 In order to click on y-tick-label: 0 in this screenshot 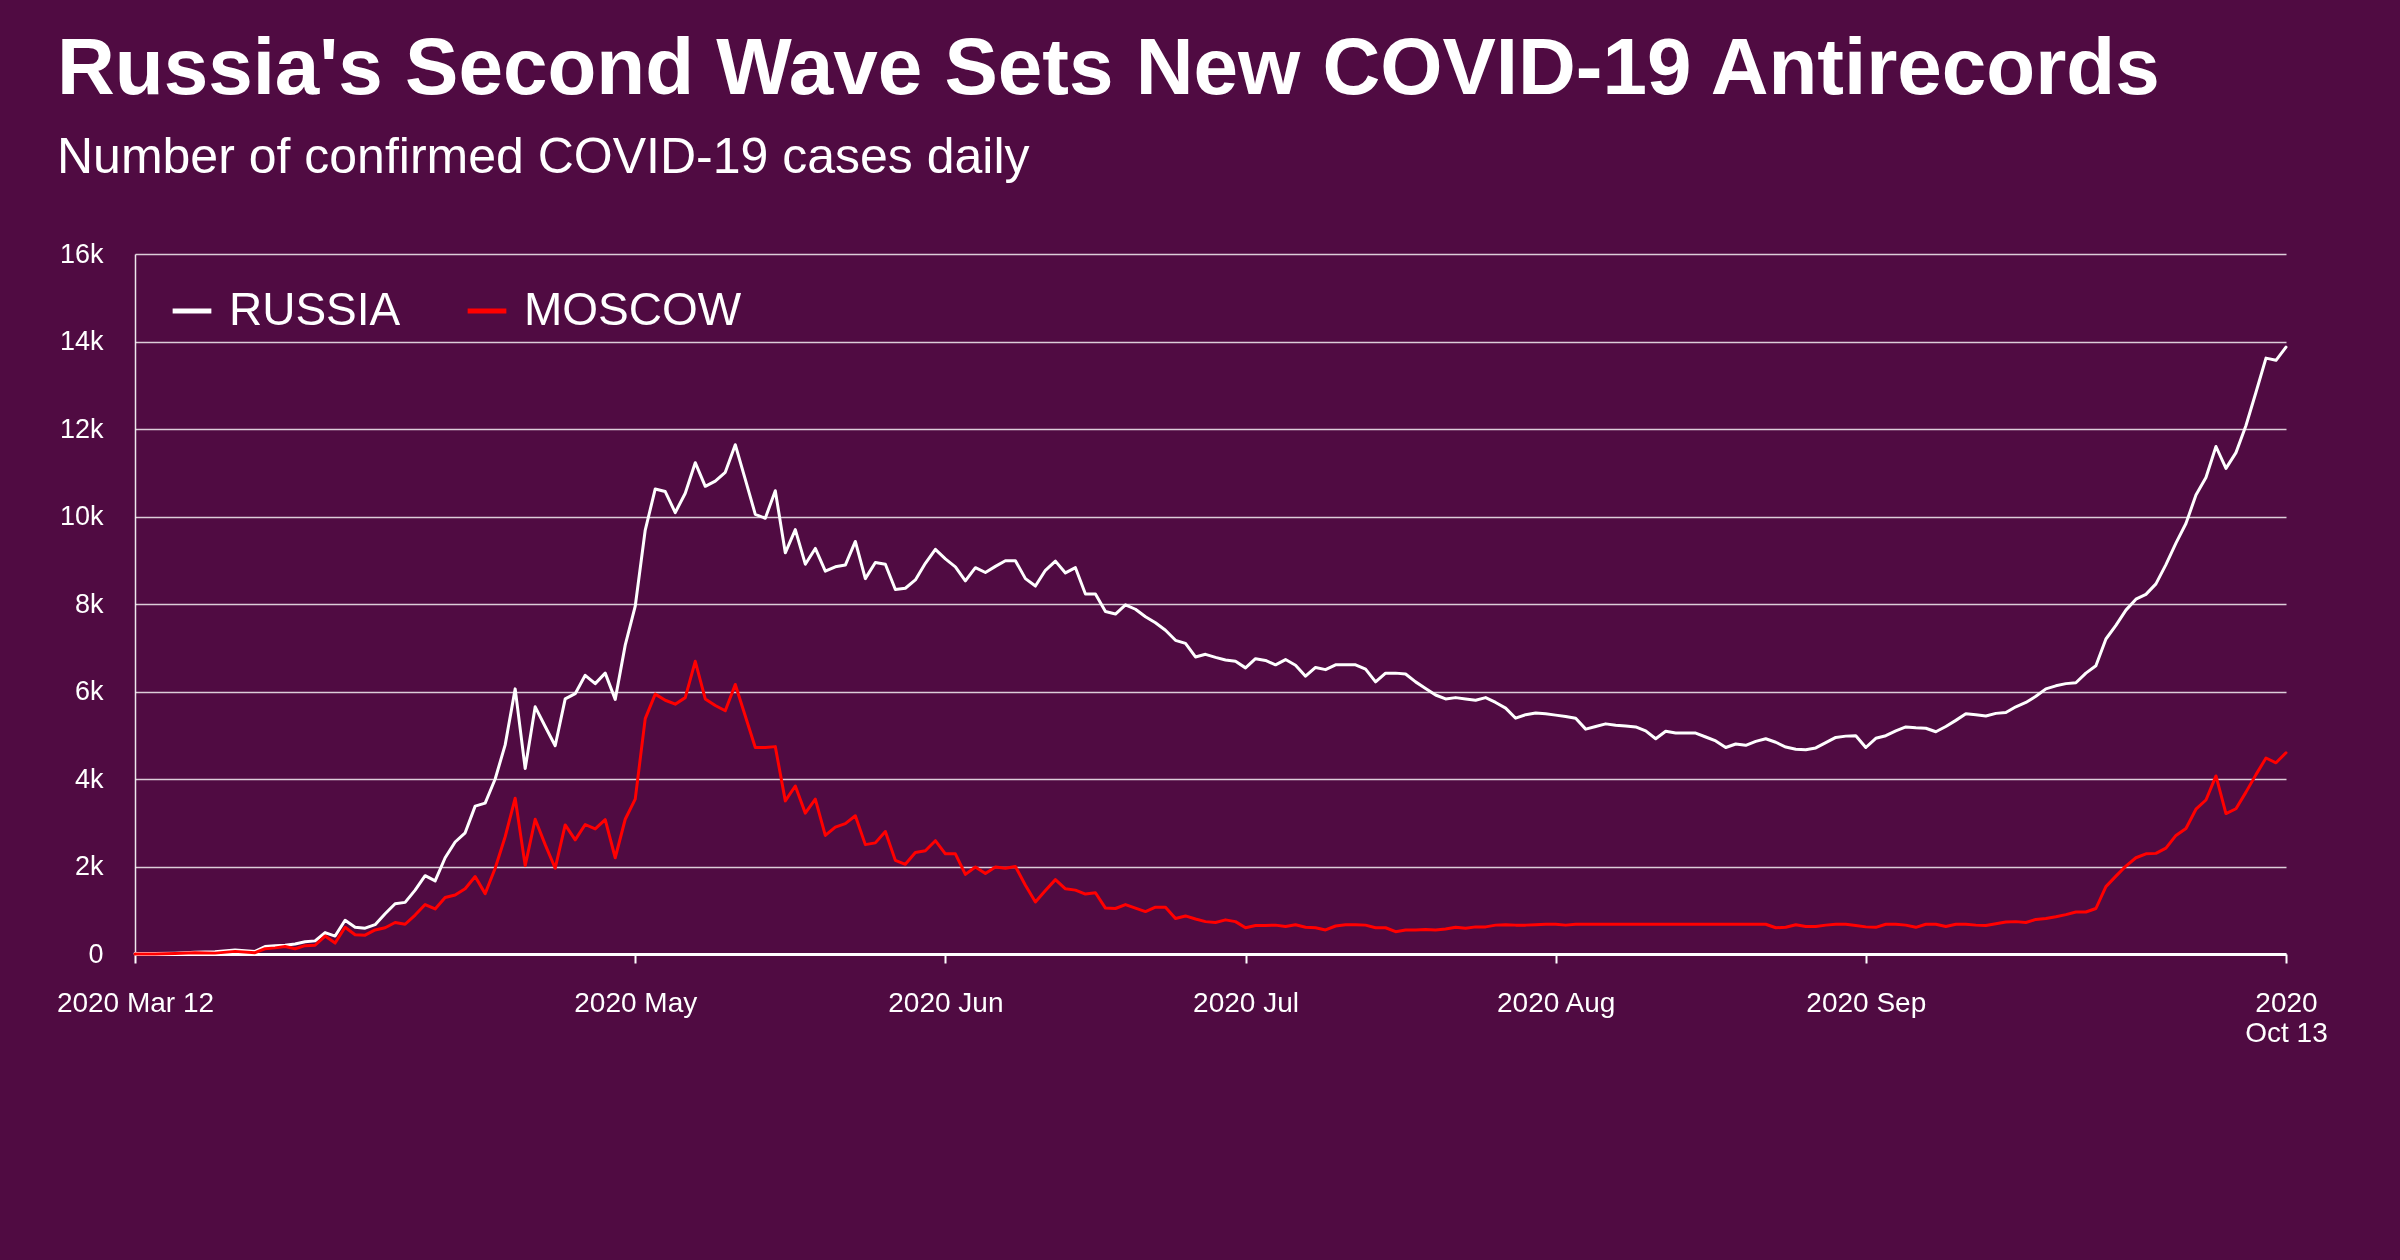, I will do `click(96, 953)`.